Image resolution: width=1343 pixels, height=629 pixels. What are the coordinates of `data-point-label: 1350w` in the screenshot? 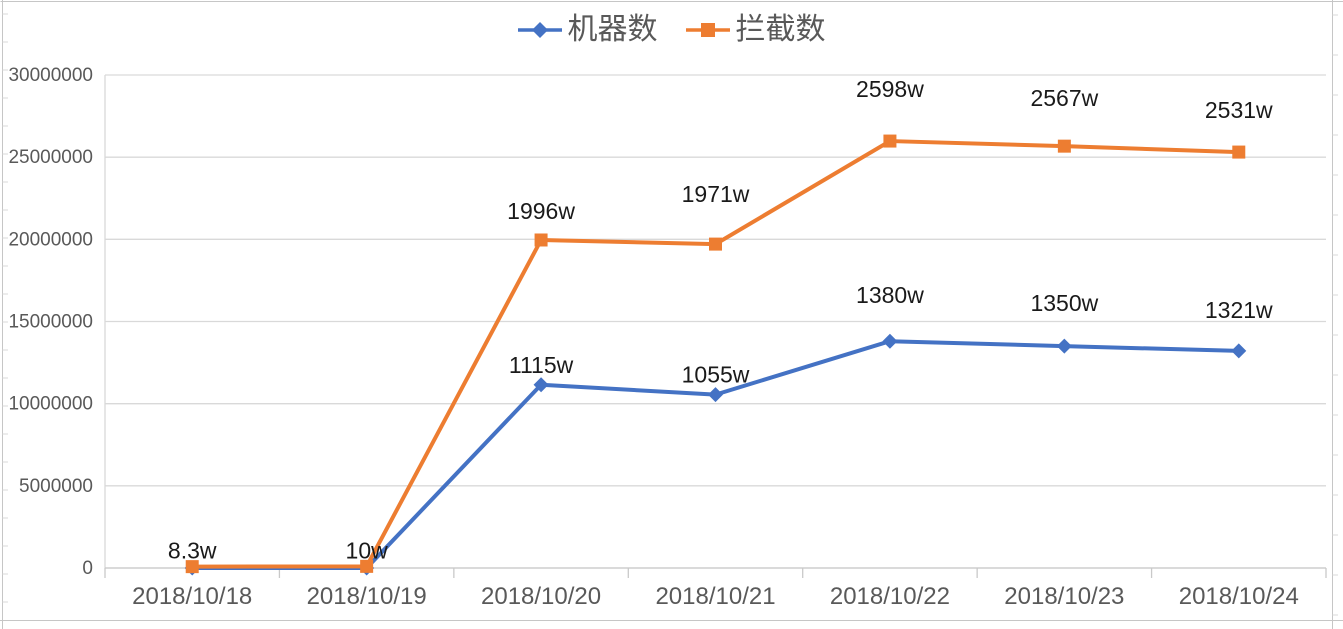 It's located at (1064, 303).